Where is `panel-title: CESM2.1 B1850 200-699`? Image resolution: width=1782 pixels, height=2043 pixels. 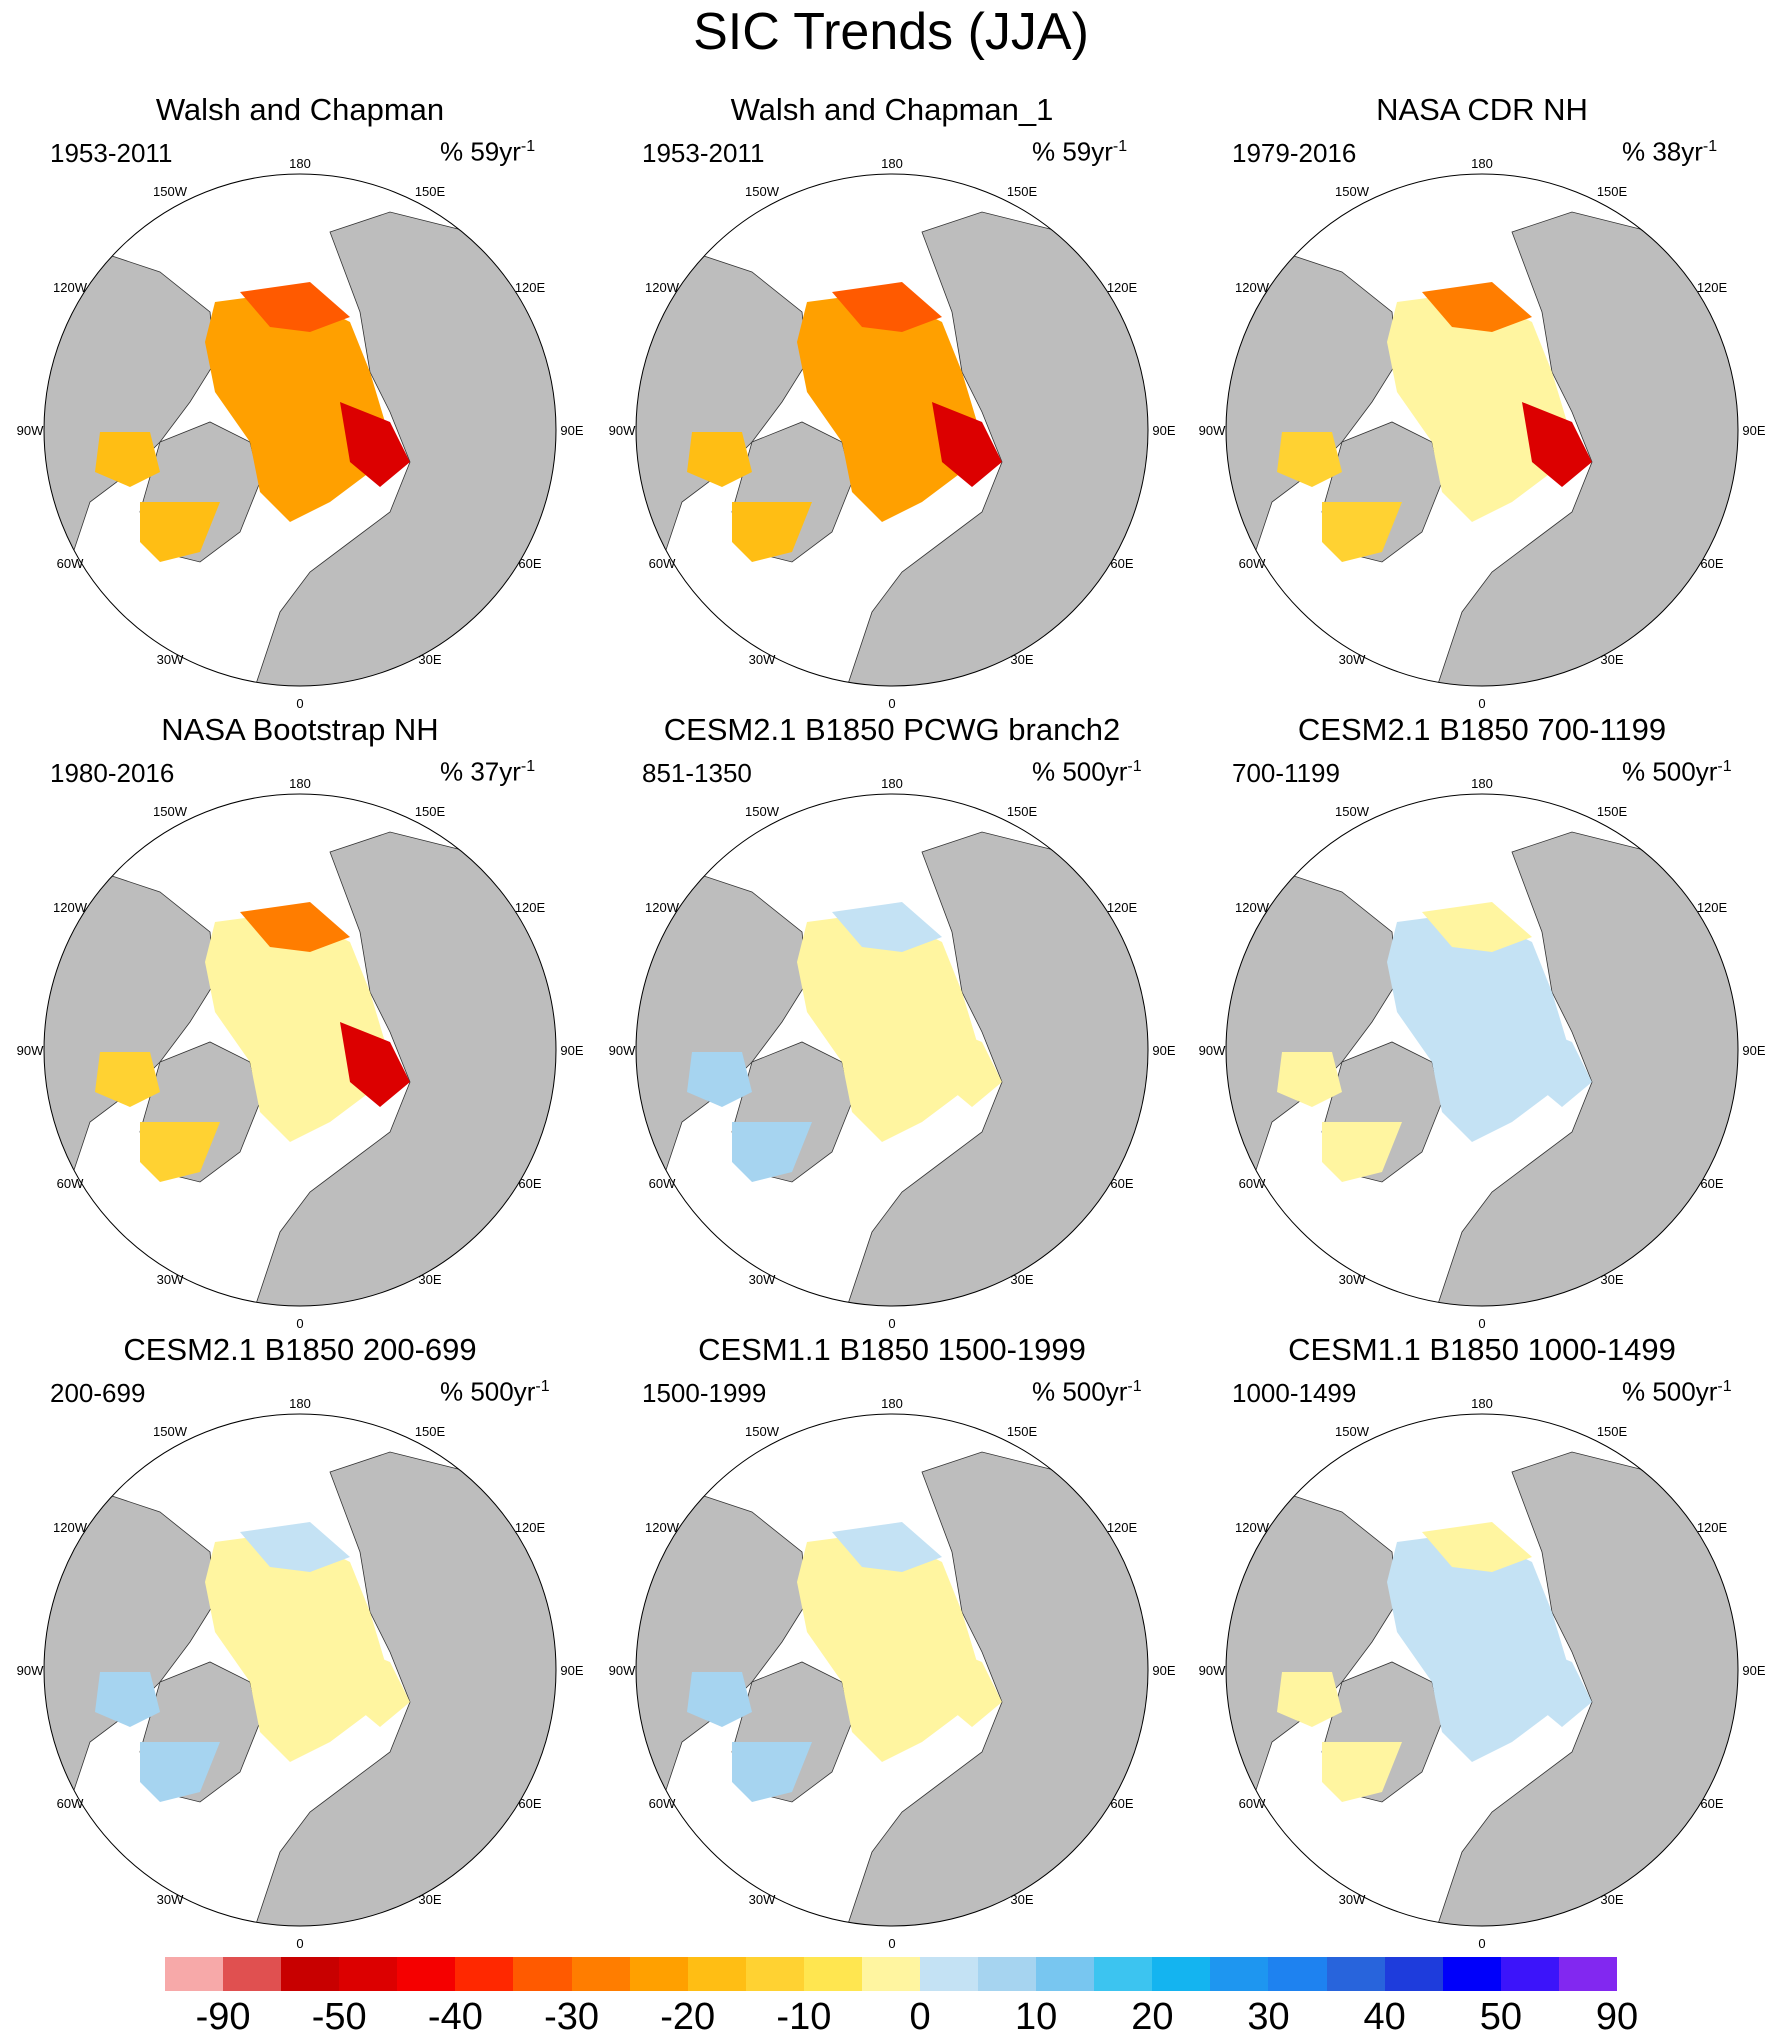
panel-title: CESM2.1 B1850 200-699 is located at coordinates (300, 1349).